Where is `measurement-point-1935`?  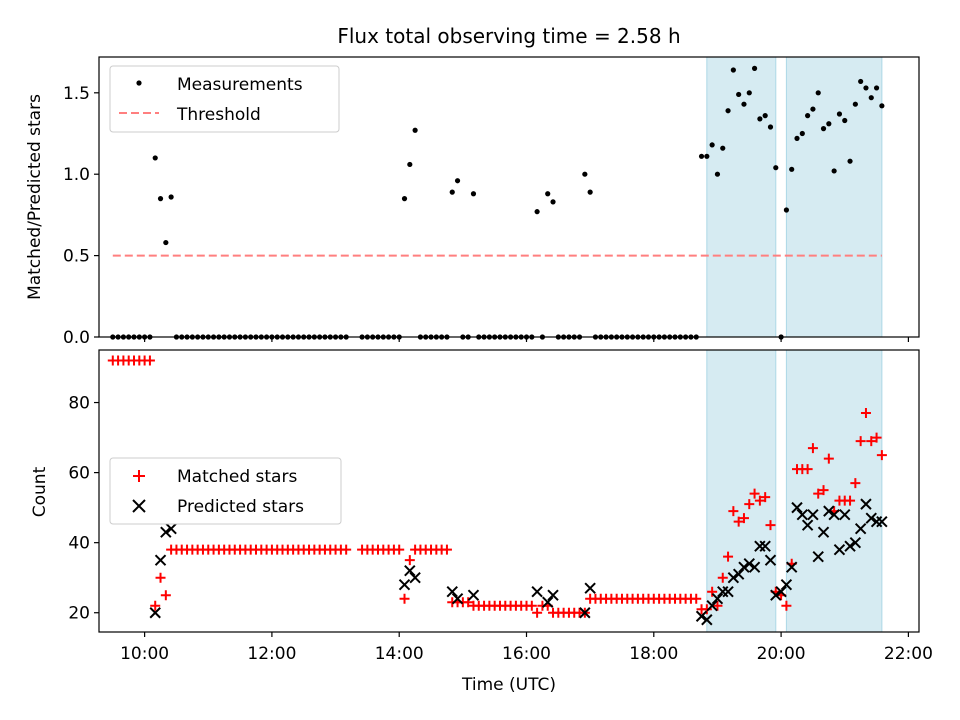 measurement-point-1935 is located at coordinates (754, 68).